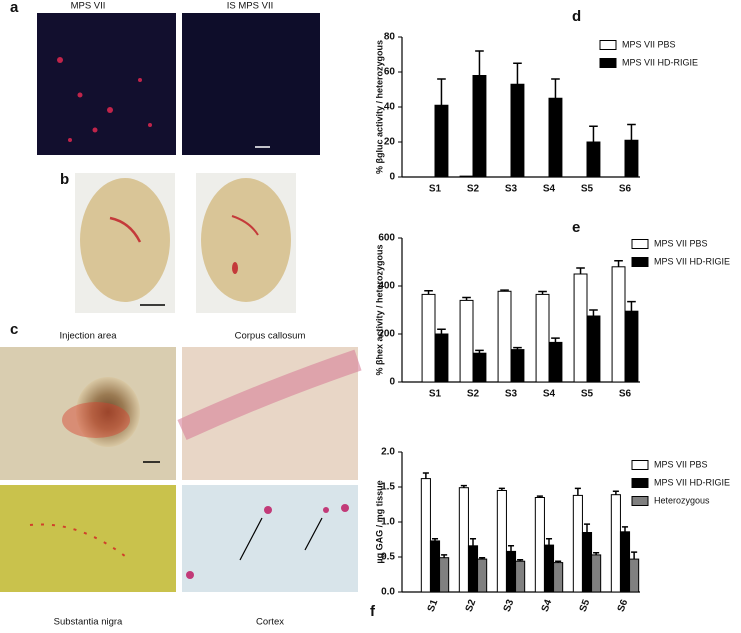 Image resolution: width=741 pixels, height=633 pixels. What do you see at coordinates (270, 622) in the screenshot?
I see `panel-caption: Cortex` at bounding box center [270, 622].